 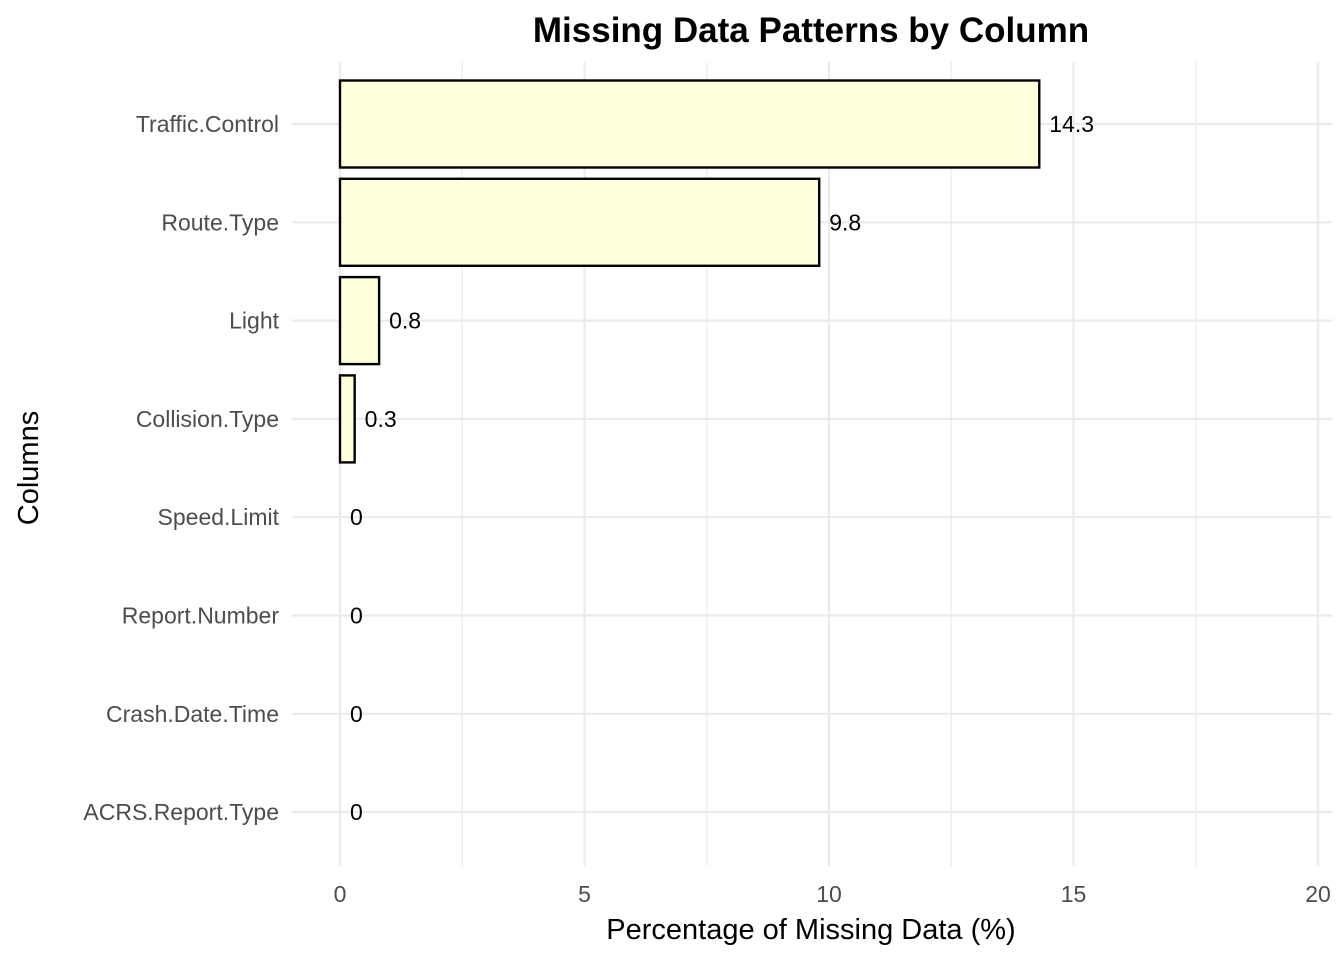 I want to click on y-tick-label: Traffic.Control, so click(x=207, y=124).